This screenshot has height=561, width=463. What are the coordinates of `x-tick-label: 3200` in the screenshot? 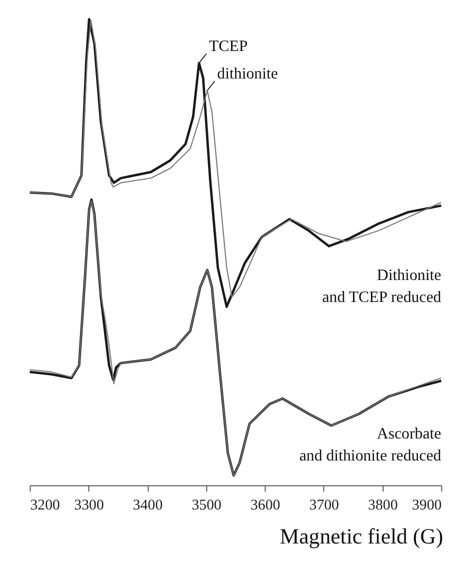 It's located at (45, 505).